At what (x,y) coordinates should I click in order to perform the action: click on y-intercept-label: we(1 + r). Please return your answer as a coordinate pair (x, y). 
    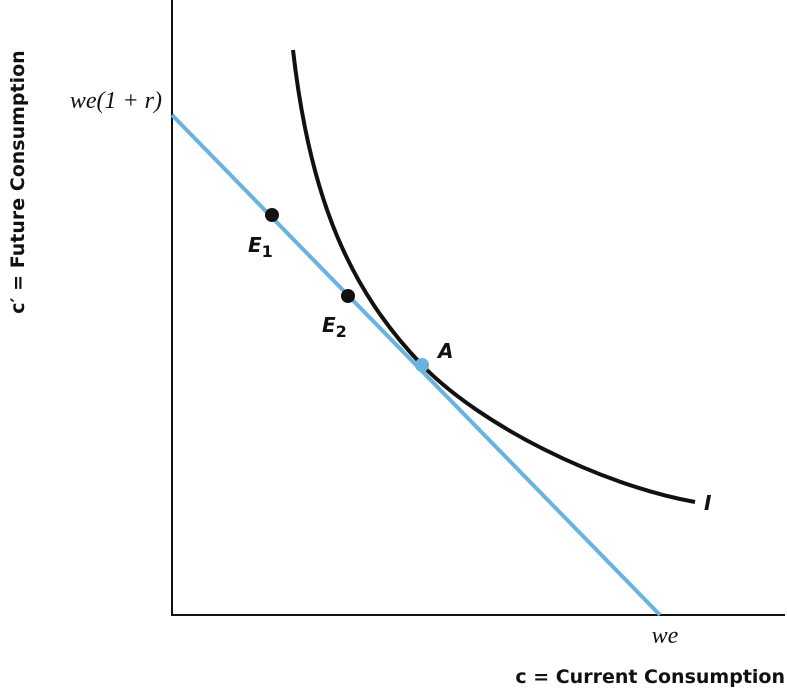
    Looking at the image, I should click on (116, 101).